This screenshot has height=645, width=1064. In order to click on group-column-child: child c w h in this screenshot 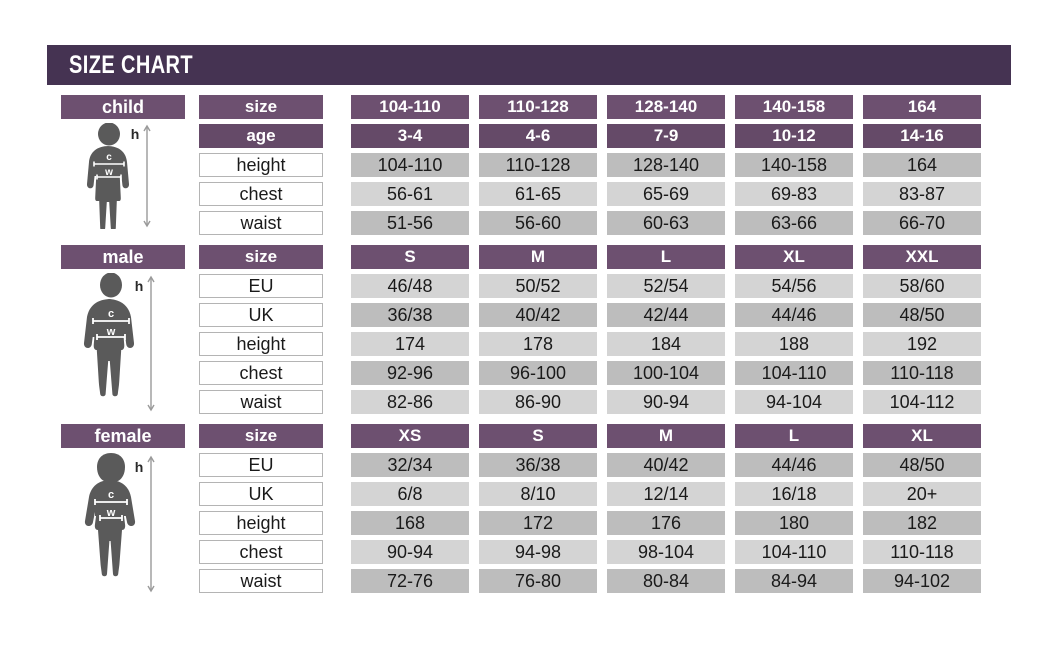, I will do `click(123, 162)`.